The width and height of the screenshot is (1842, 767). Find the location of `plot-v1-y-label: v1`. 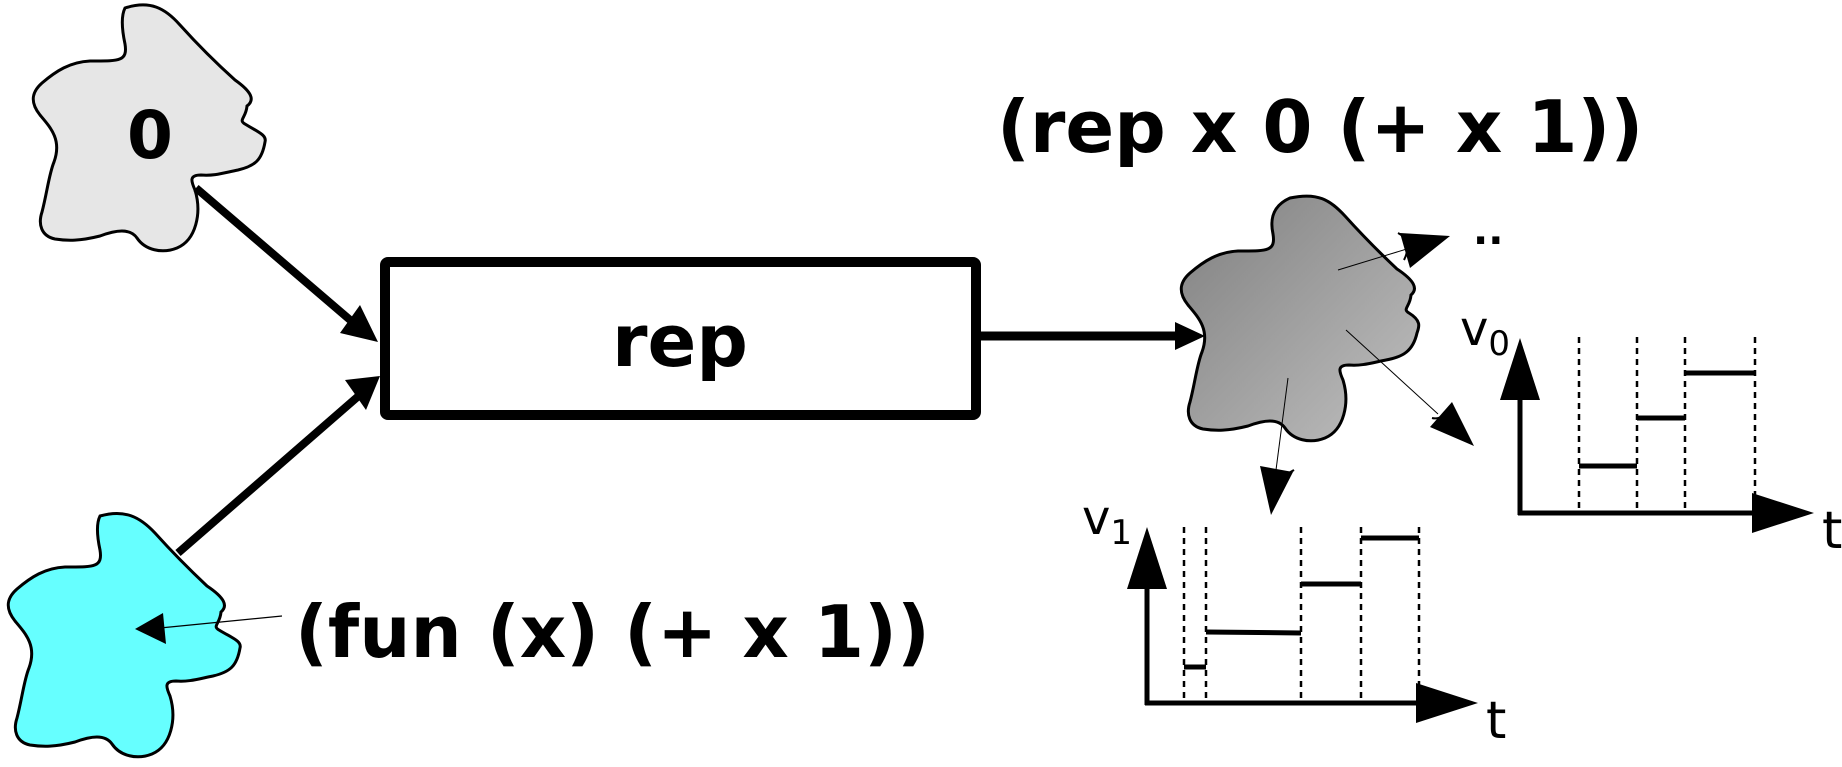

plot-v1-y-label: v1 is located at coordinates (1107, 521).